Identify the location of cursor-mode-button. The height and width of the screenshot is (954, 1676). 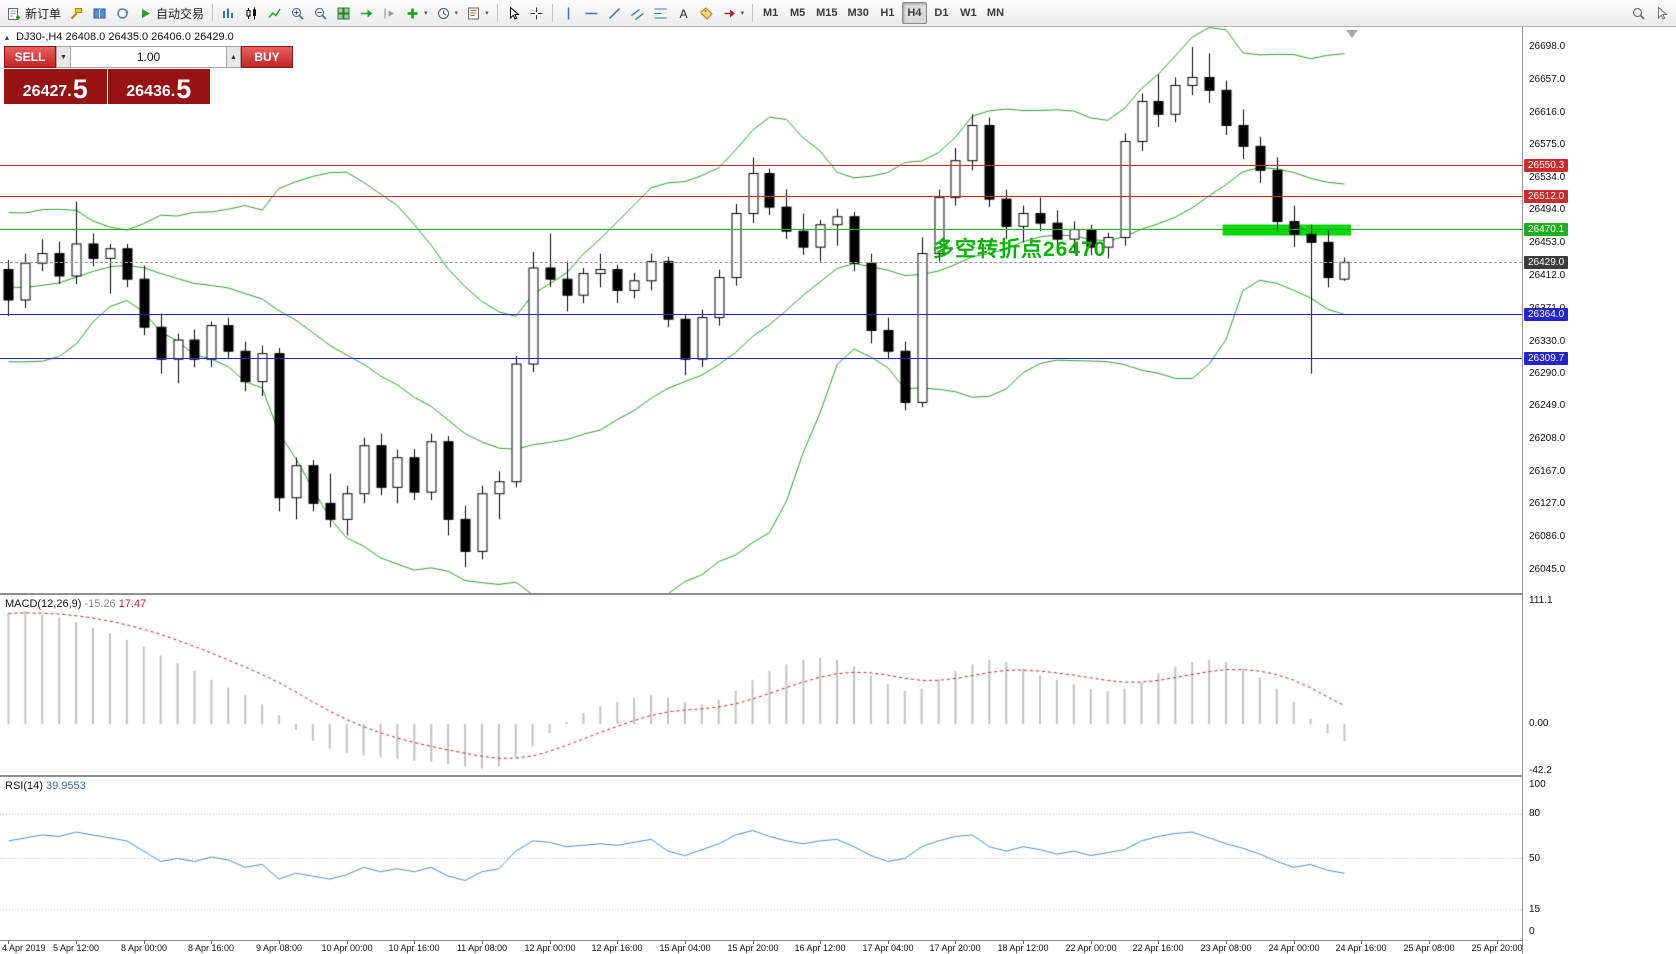
(513, 13).